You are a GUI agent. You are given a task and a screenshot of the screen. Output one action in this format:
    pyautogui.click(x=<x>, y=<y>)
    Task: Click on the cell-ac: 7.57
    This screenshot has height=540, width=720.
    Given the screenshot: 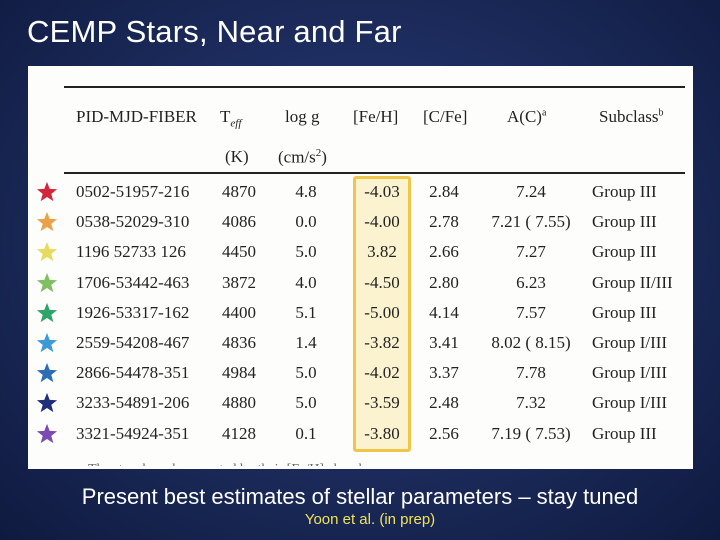 What is the action you would take?
    pyautogui.click(x=531, y=312)
    